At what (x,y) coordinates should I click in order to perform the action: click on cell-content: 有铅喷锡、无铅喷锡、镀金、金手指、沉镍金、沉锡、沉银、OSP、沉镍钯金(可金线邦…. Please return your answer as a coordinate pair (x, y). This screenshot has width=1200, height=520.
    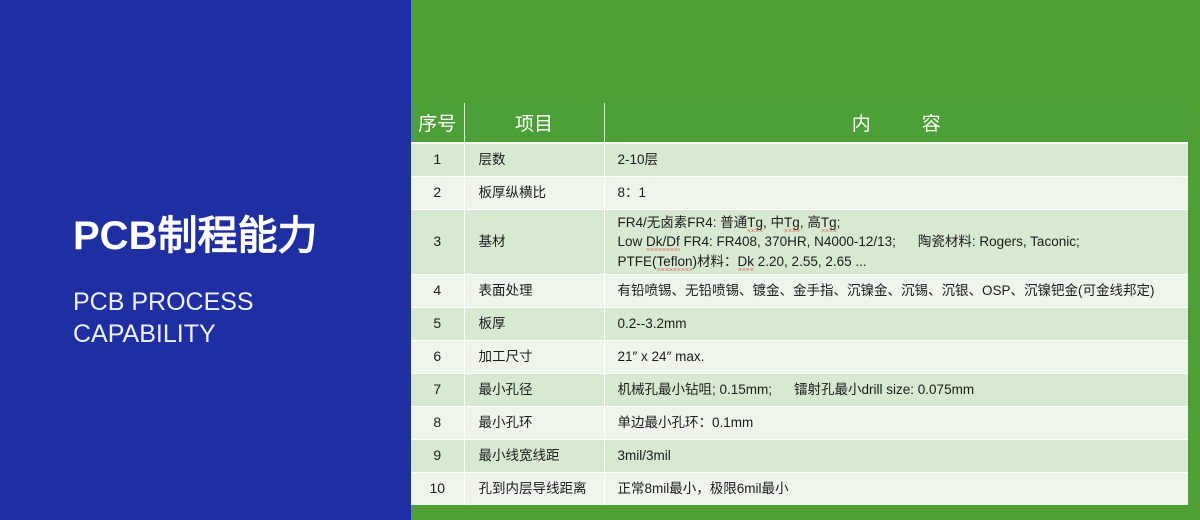
    Looking at the image, I should click on (896, 291).